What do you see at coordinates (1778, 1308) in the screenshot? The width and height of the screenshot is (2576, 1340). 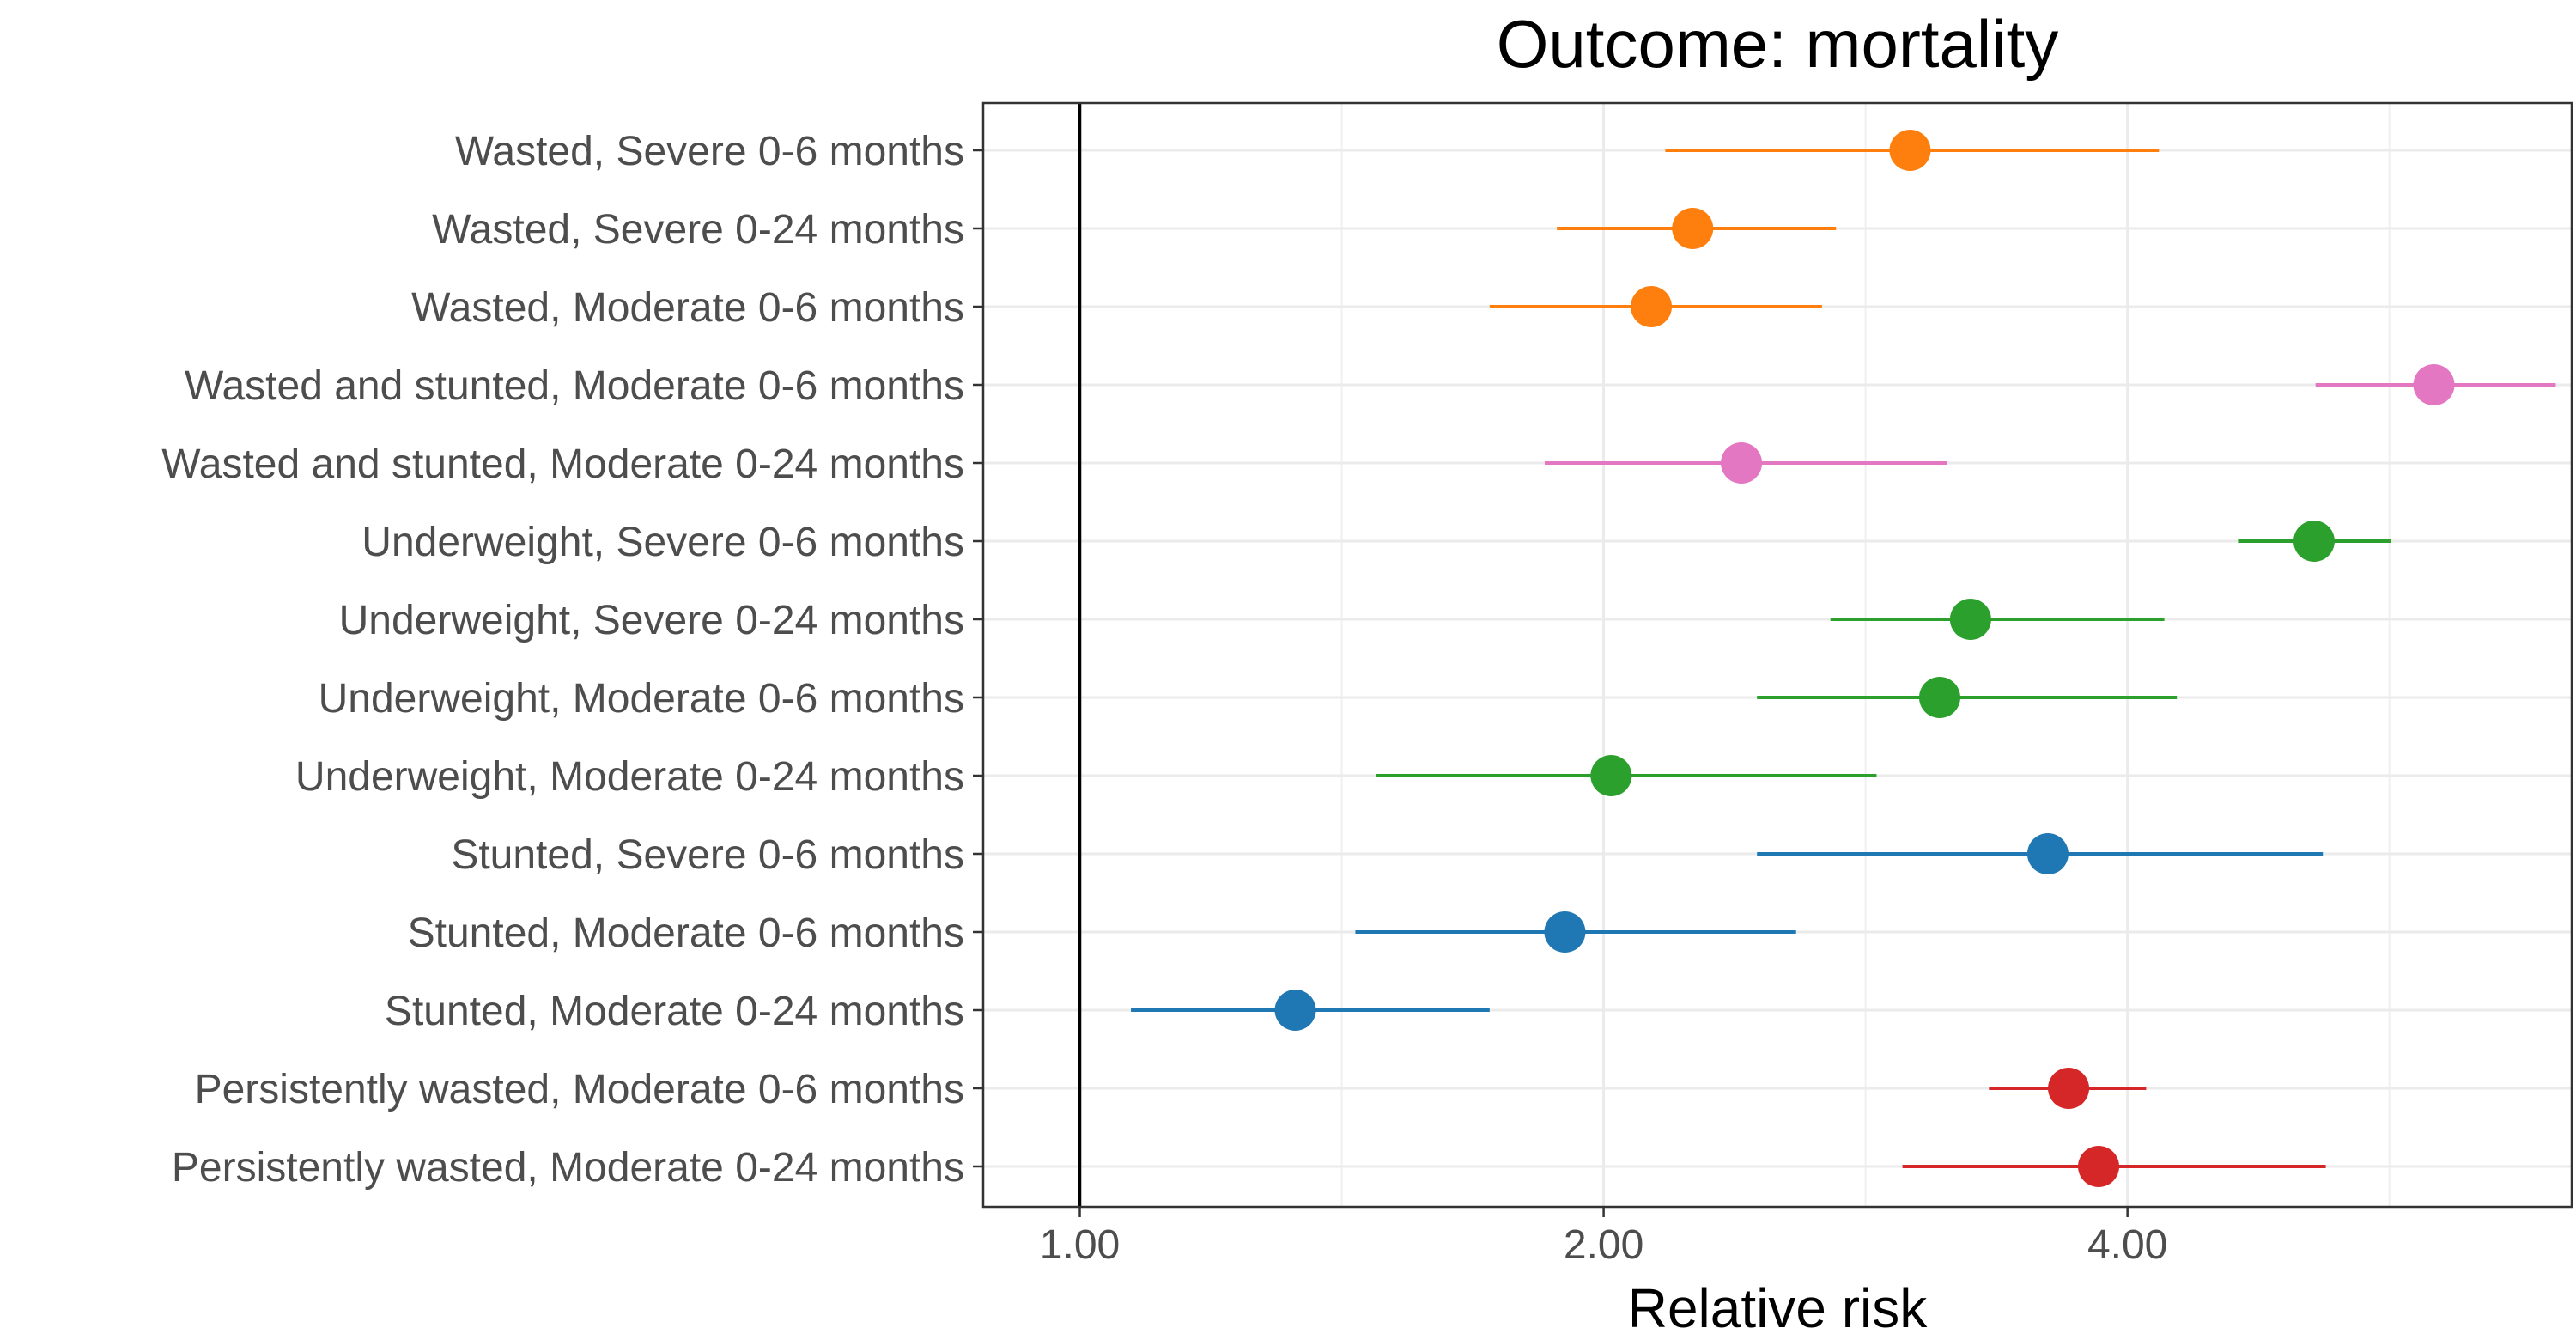 I see `x-axis-label: Relative risk` at bounding box center [1778, 1308].